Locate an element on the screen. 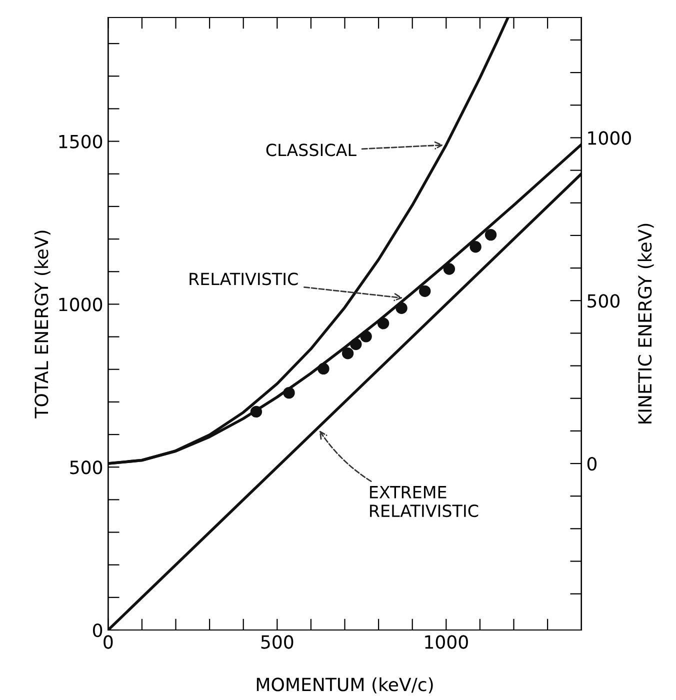 Image resolution: width=676 pixels, height=700 pixels. annotation: RELATIVISTIC is located at coordinates (244, 279).